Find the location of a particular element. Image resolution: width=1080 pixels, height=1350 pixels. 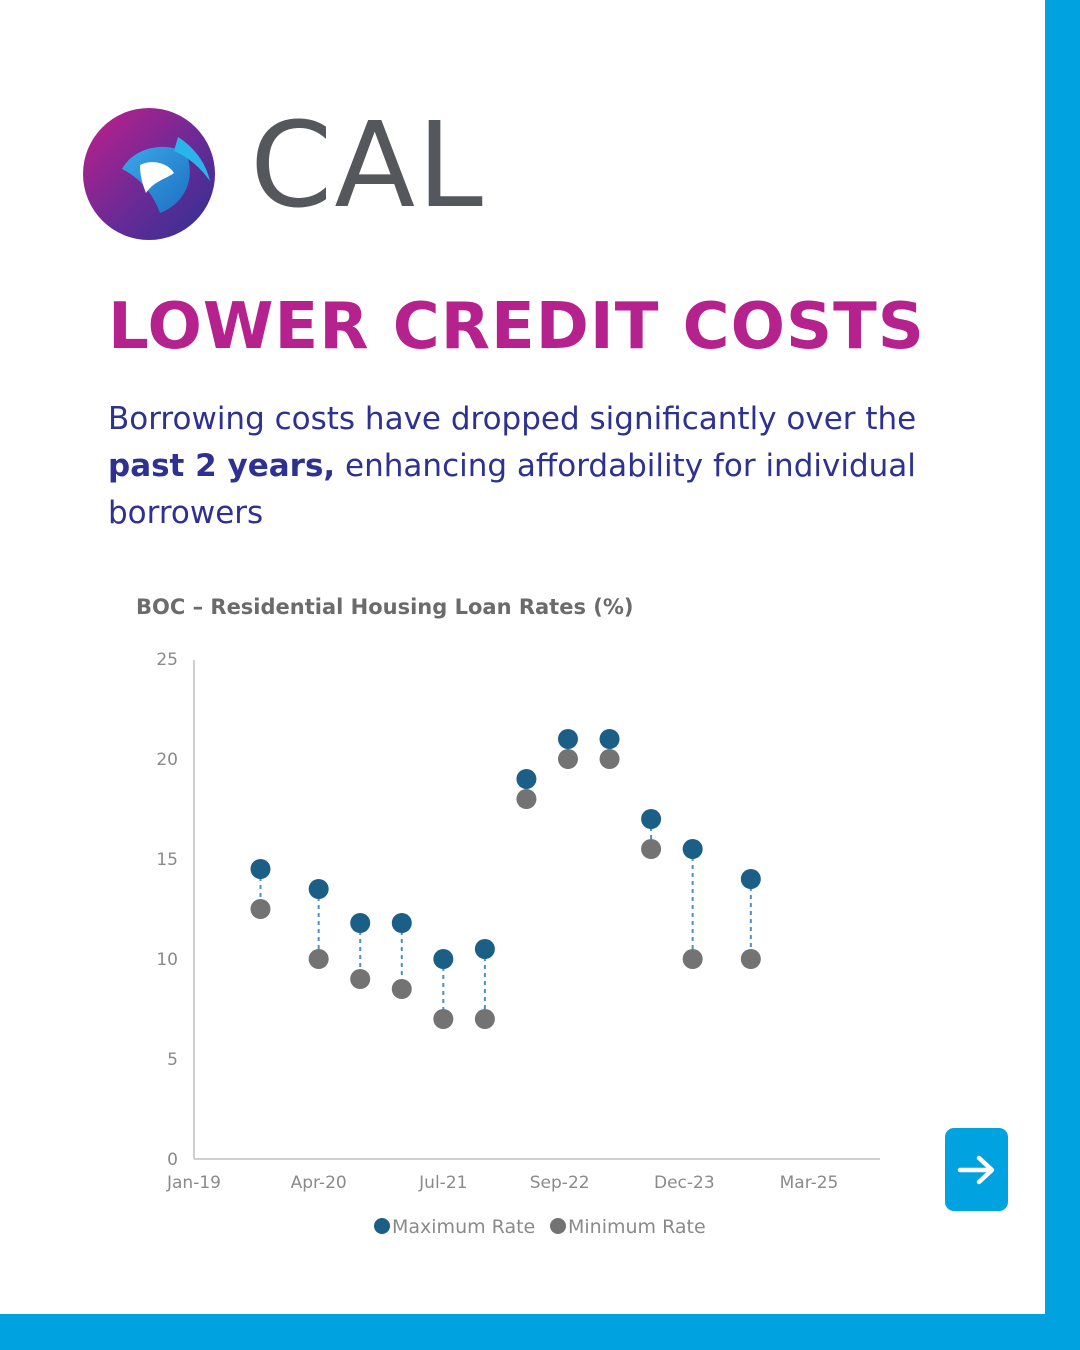

y-tick-label: 25 is located at coordinates (167, 660).